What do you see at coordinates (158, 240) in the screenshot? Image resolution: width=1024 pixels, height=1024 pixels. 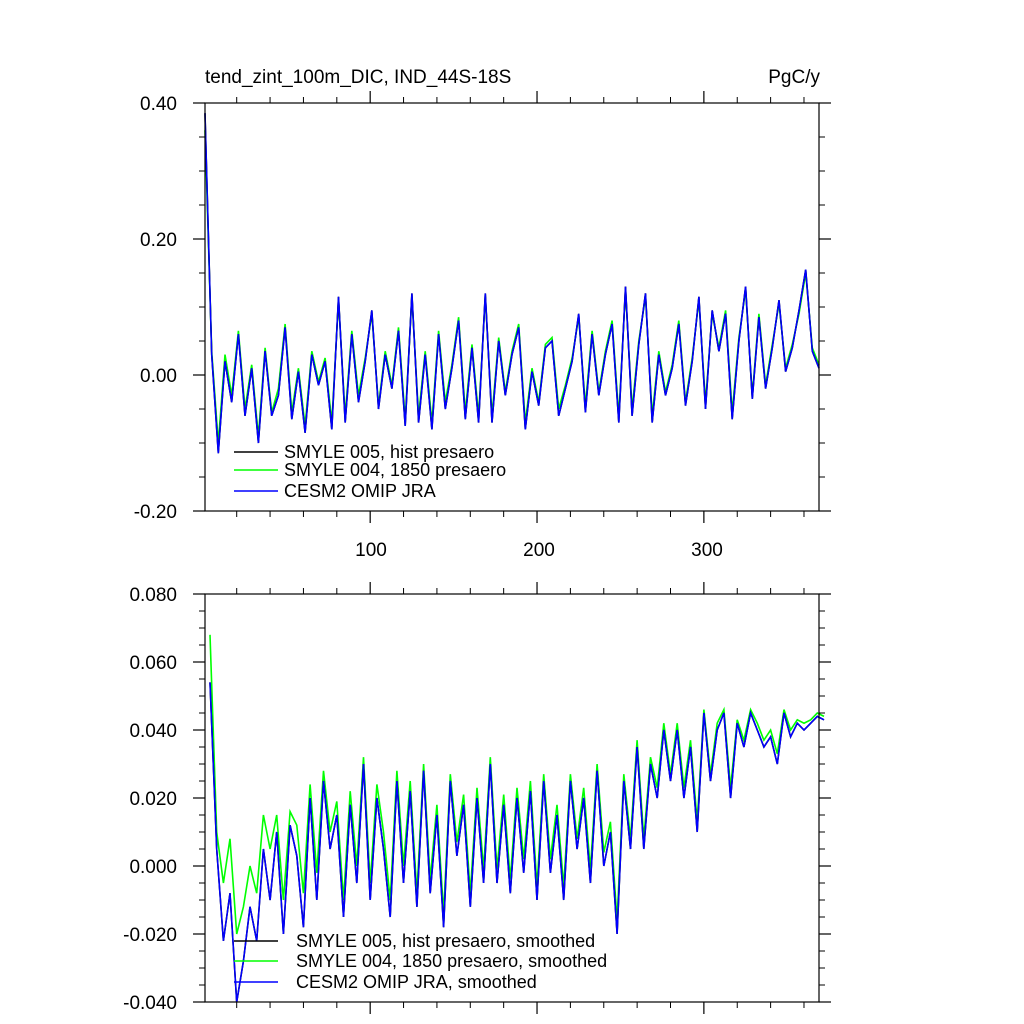 I see `top-y-tick-label: 0.20` at bounding box center [158, 240].